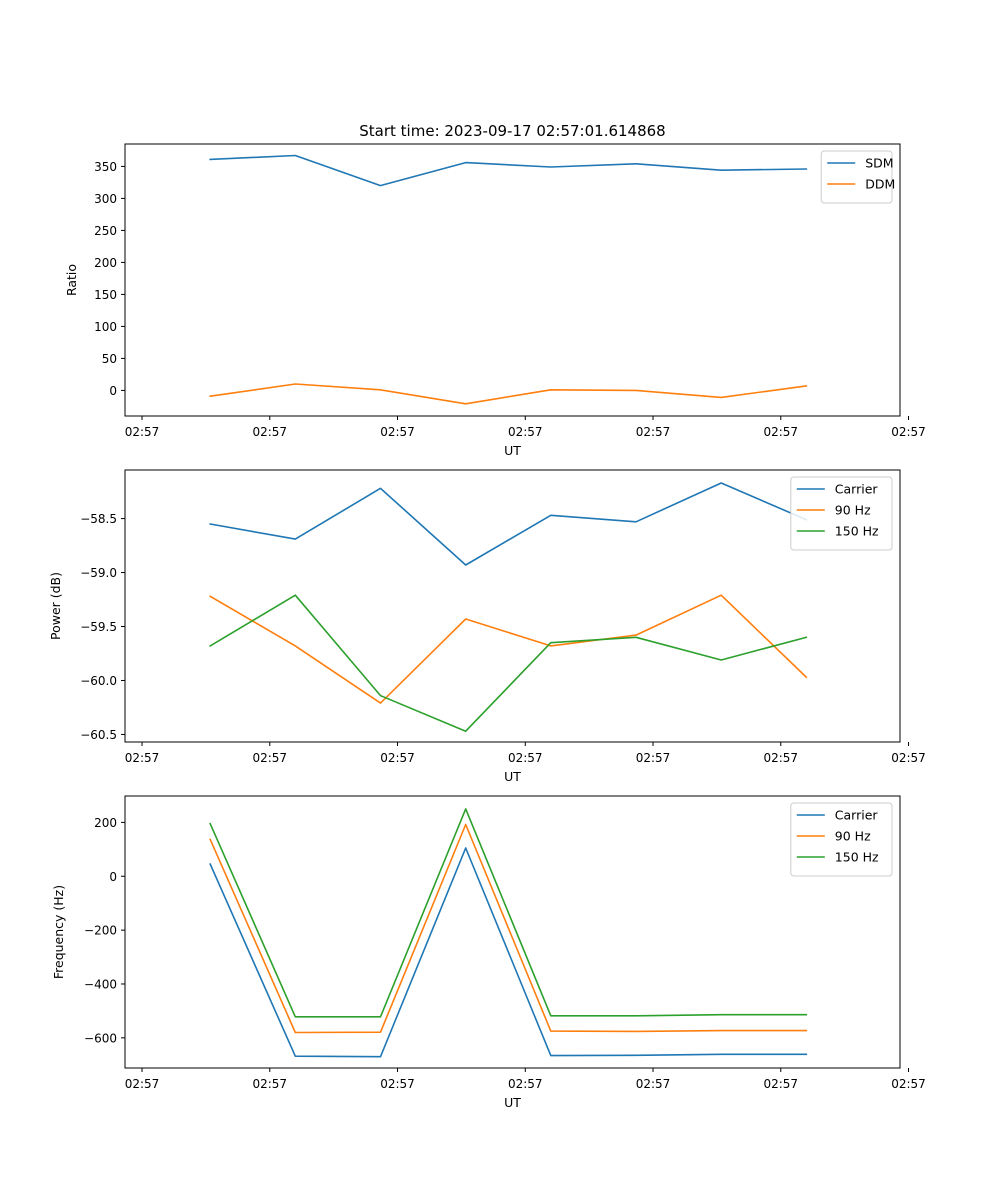 The height and width of the screenshot is (1200, 1000). What do you see at coordinates (105, 327) in the screenshot?
I see `y-tick-label: 100` at bounding box center [105, 327].